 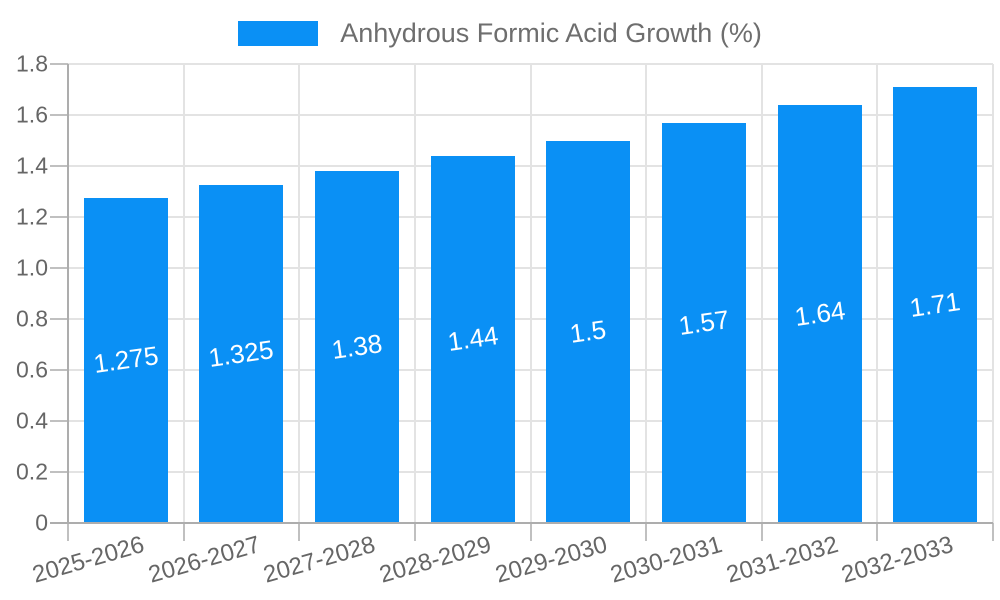 What do you see at coordinates (68, 293) in the screenshot?
I see `y-axis-line` at bounding box center [68, 293].